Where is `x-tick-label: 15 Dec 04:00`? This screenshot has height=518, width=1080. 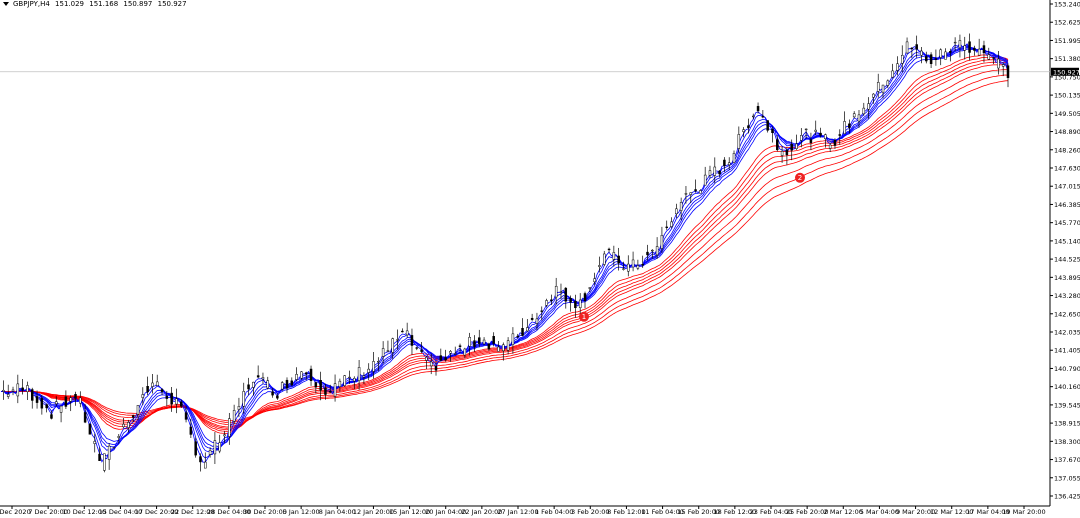 x-tick-label: 15 Dec 04:00 is located at coordinates (121, 512).